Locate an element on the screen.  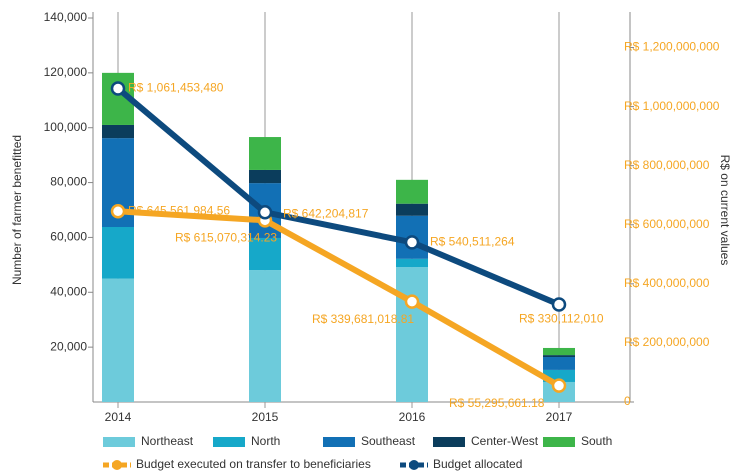
y2-tick-label: R$ 1,200,000,000 is located at coordinates (672, 47).